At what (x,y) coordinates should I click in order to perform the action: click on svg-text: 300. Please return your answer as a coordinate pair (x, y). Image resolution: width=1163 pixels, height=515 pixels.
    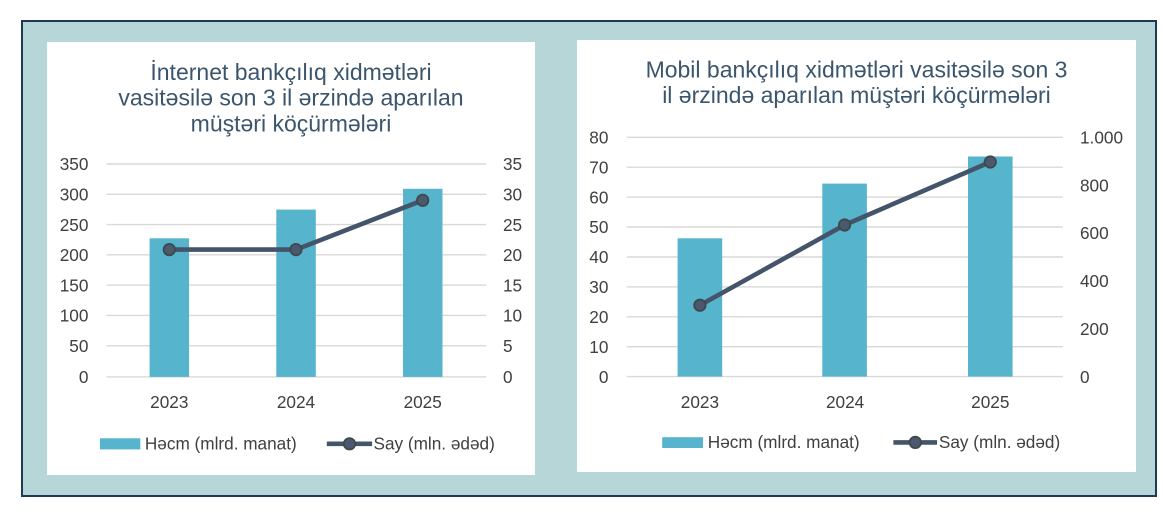
    Looking at the image, I should click on (74, 195).